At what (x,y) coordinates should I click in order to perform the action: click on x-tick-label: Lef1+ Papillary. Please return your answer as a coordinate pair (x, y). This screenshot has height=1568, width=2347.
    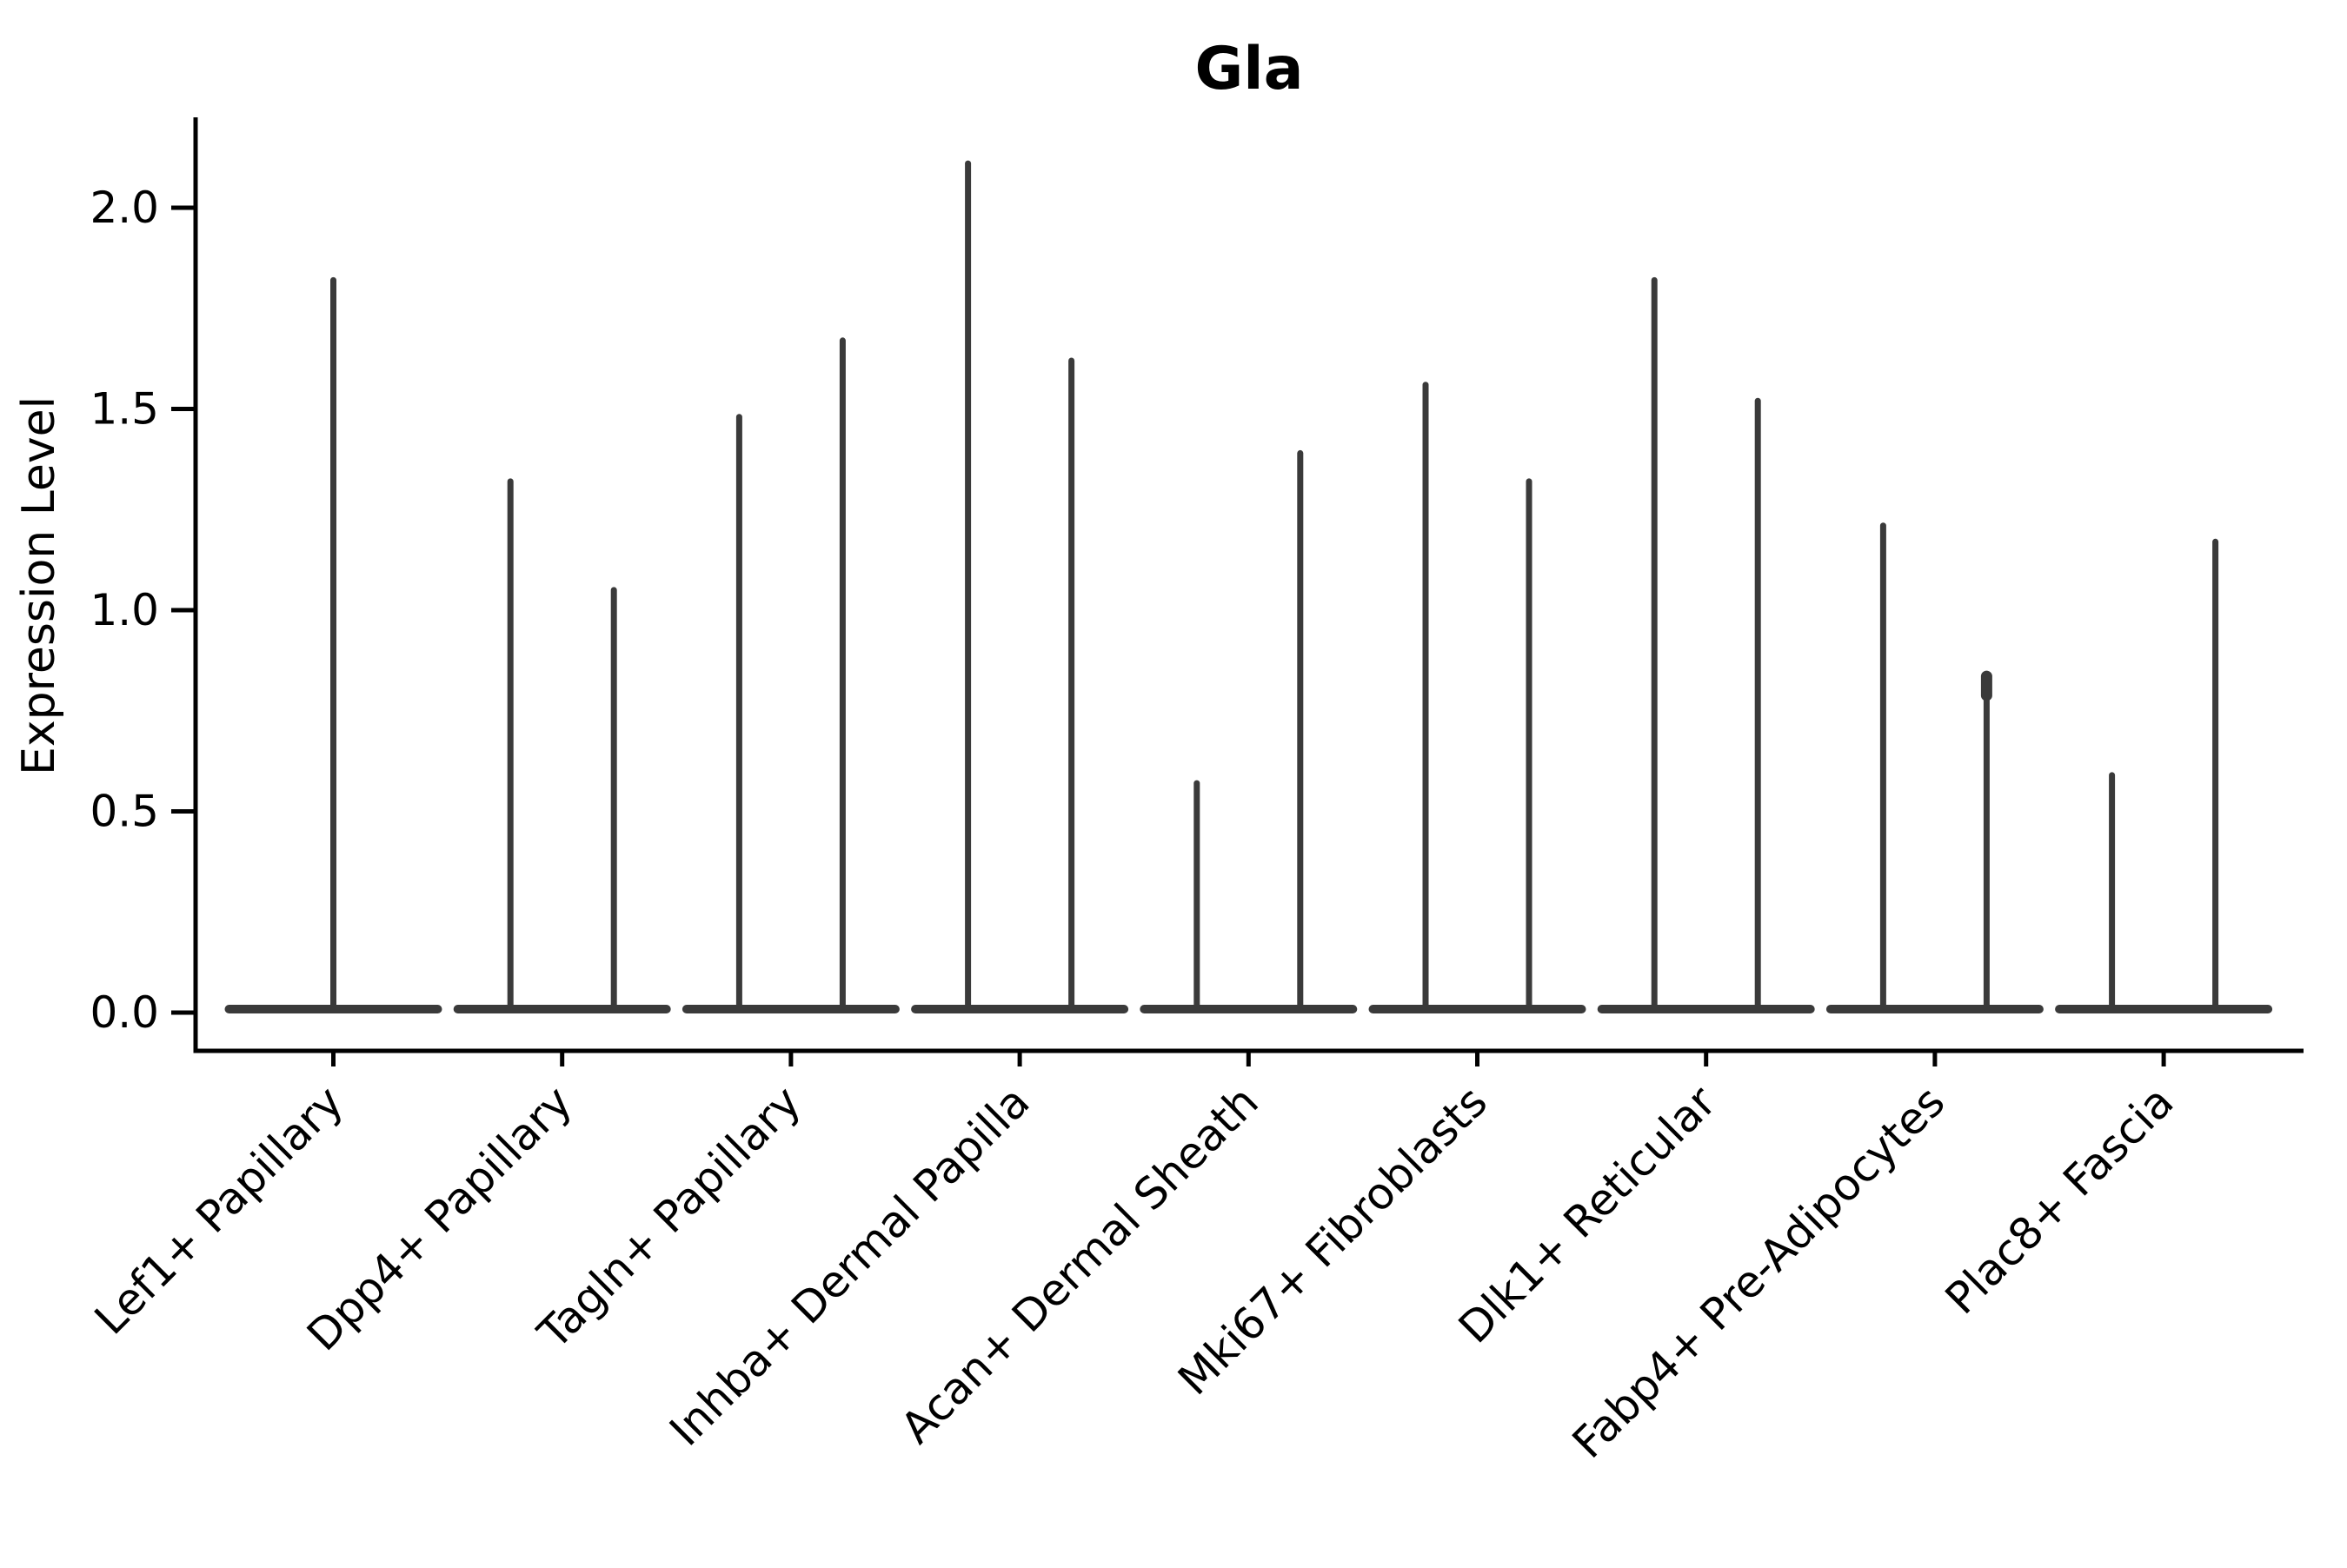
    Looking at the image, I should click on (219, 1210).